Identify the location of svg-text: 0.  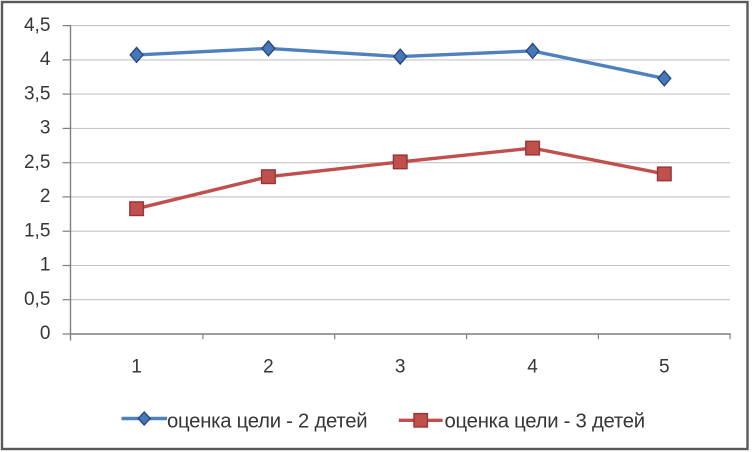
(45, 333).